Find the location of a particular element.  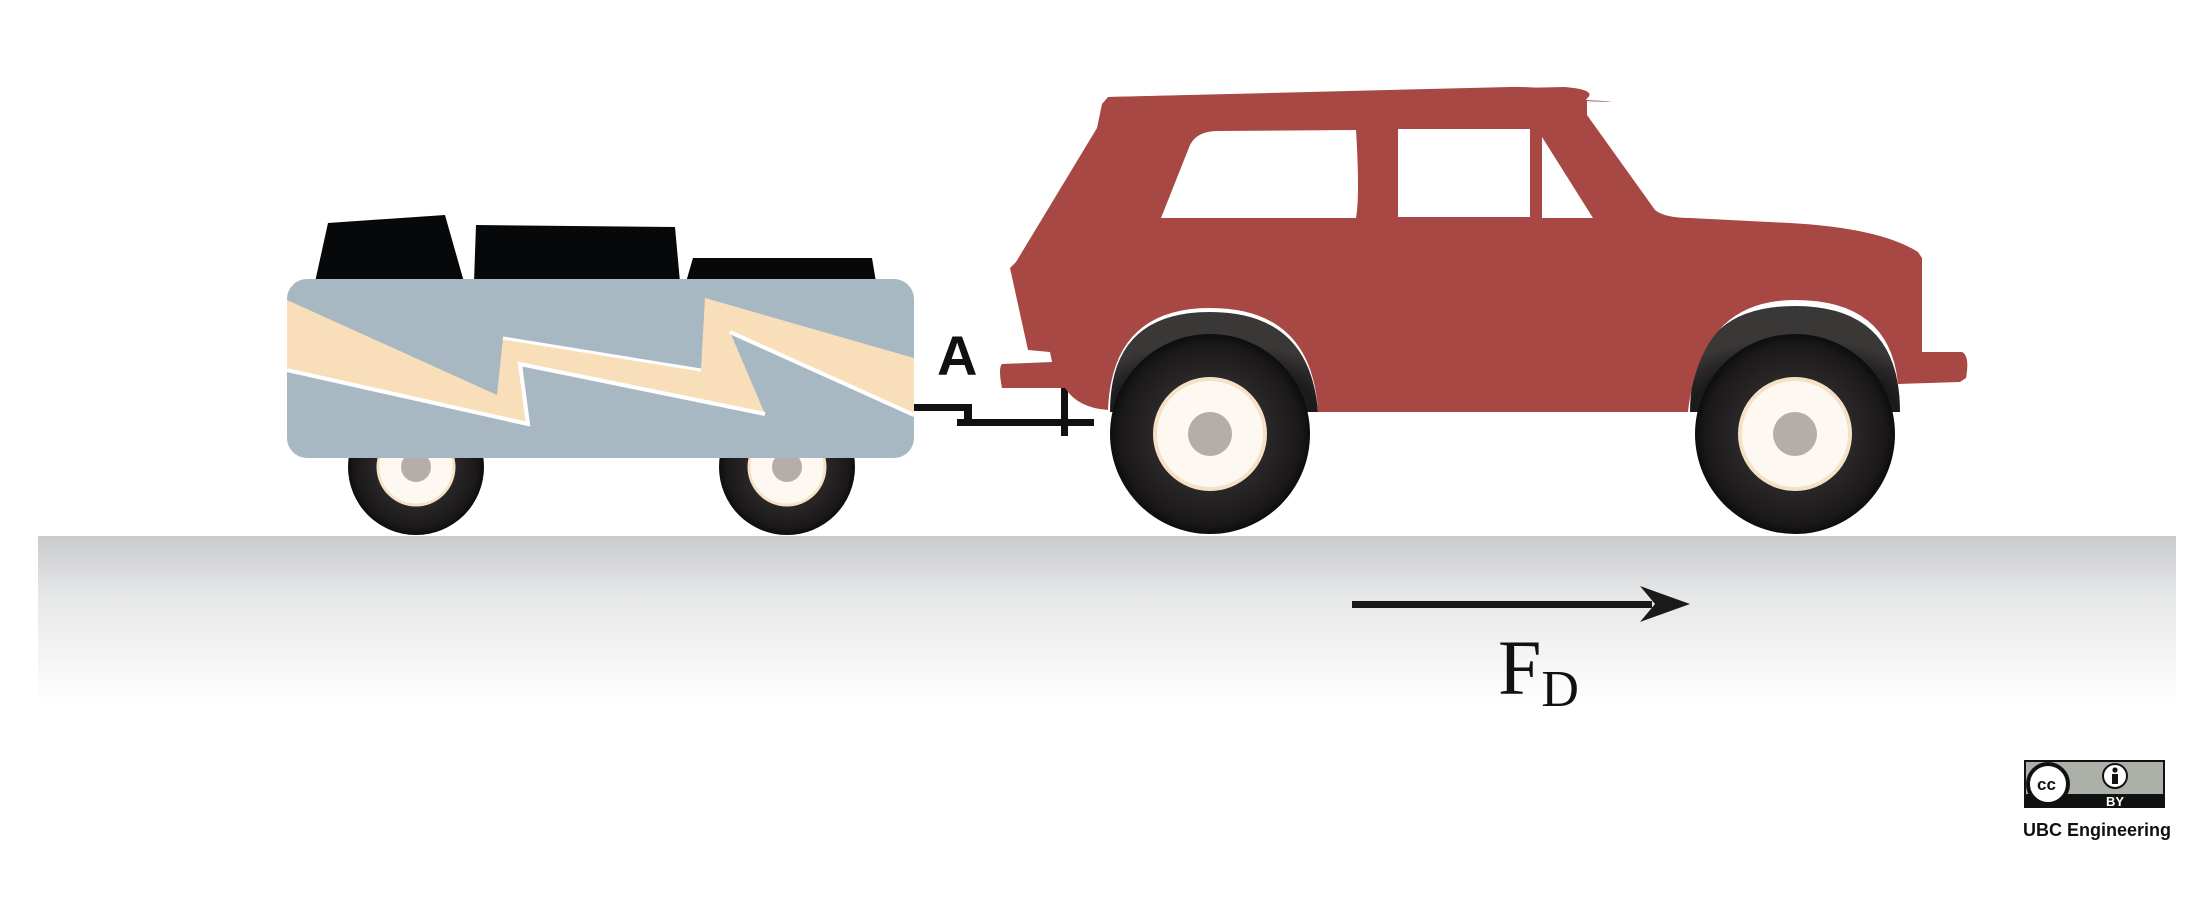

car-window-middle is located at coordinates (1464, 173).